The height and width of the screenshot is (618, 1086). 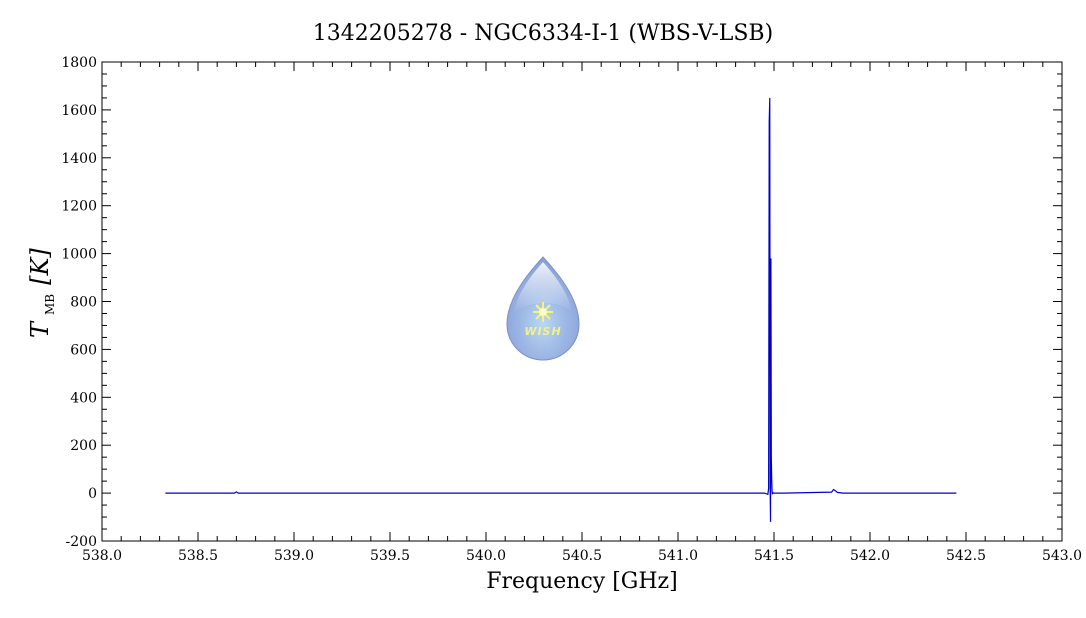 I want to click on y-tick-label: 1400, so click(x=79, y=159).